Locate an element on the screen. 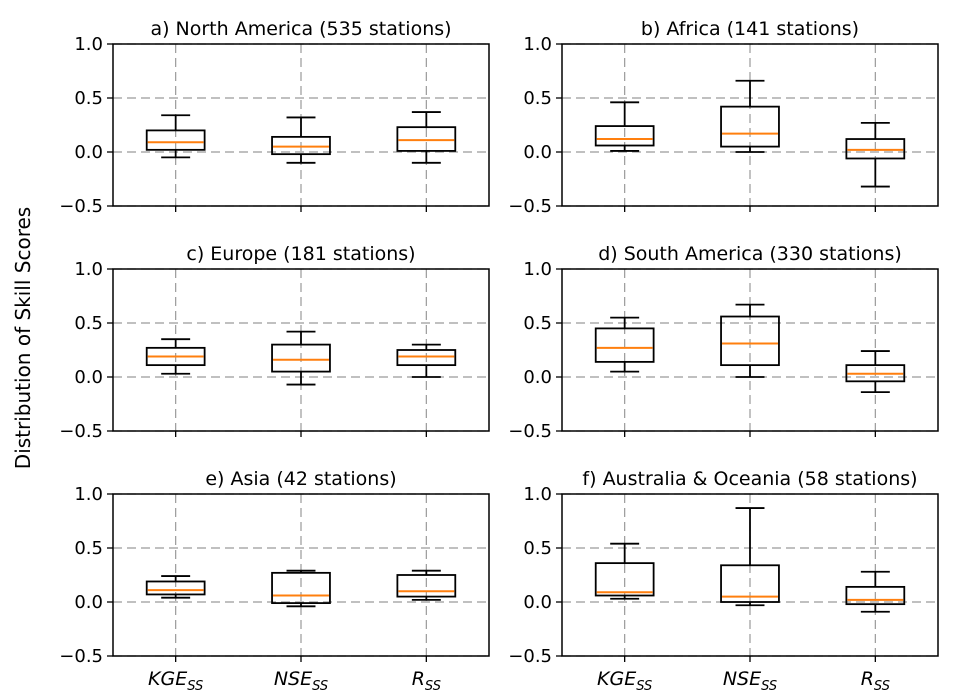 This screenshot has width=960, height=691. figure-y-axis-label: Distribution of Skill Scores is located at coordinates (23, 338).